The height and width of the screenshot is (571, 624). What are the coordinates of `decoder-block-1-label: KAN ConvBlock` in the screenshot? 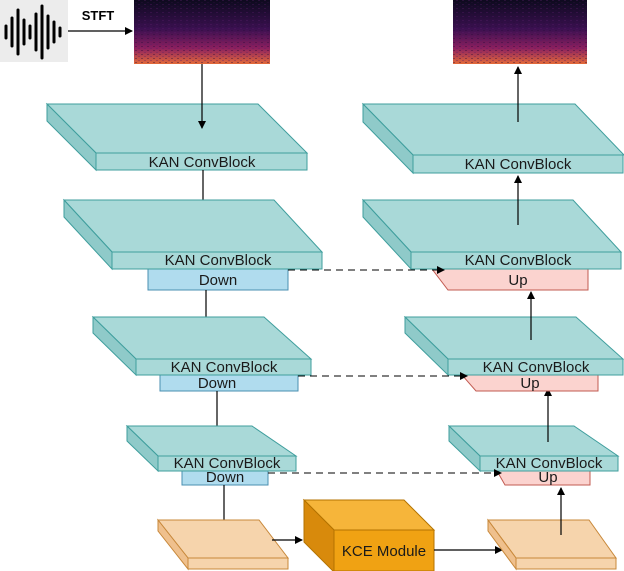 It's located at (518, 164).